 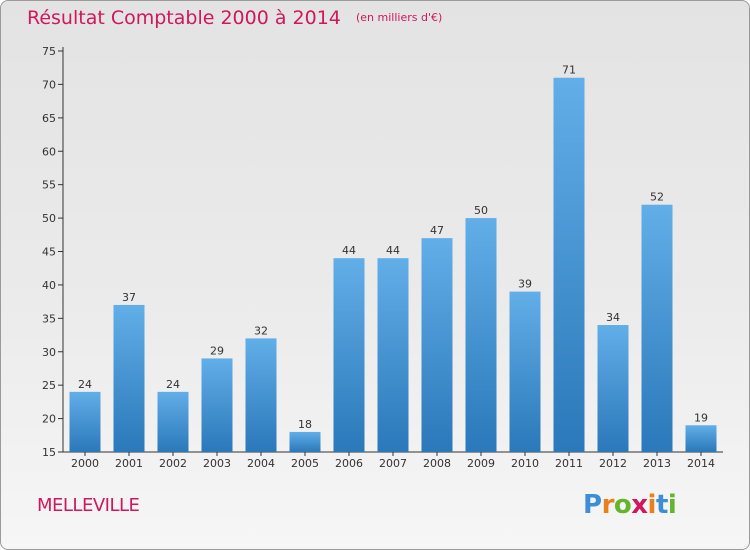 I want to click on y-tick-label: 70, so click(x=49, y=84).